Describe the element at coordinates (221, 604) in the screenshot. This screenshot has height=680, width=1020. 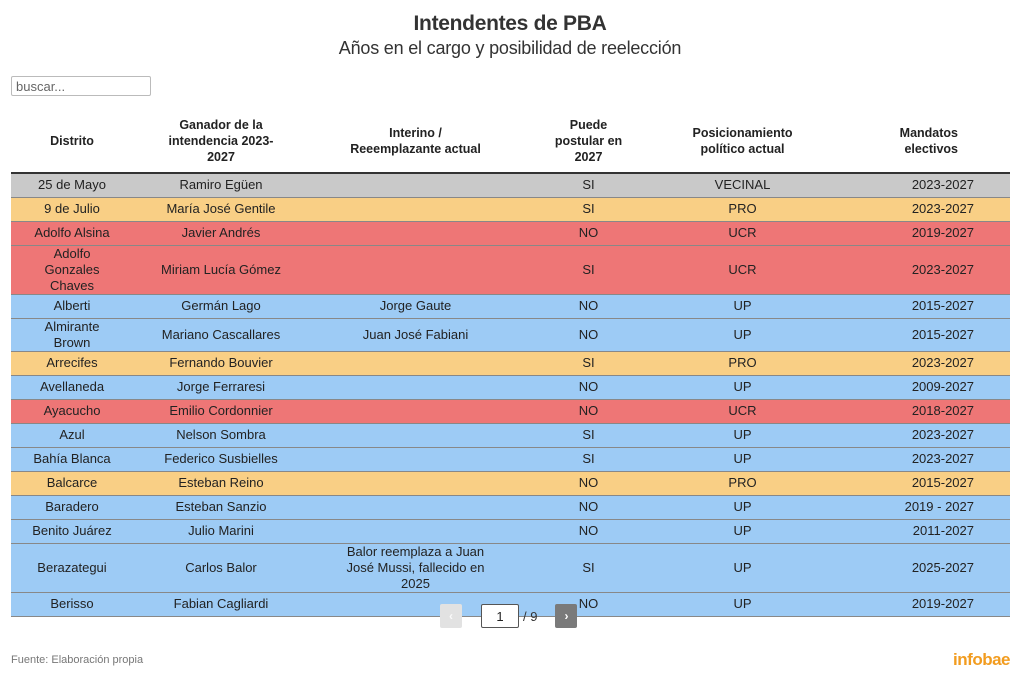
I see `cell-ganador: Fabian Cagliardi` at that location.